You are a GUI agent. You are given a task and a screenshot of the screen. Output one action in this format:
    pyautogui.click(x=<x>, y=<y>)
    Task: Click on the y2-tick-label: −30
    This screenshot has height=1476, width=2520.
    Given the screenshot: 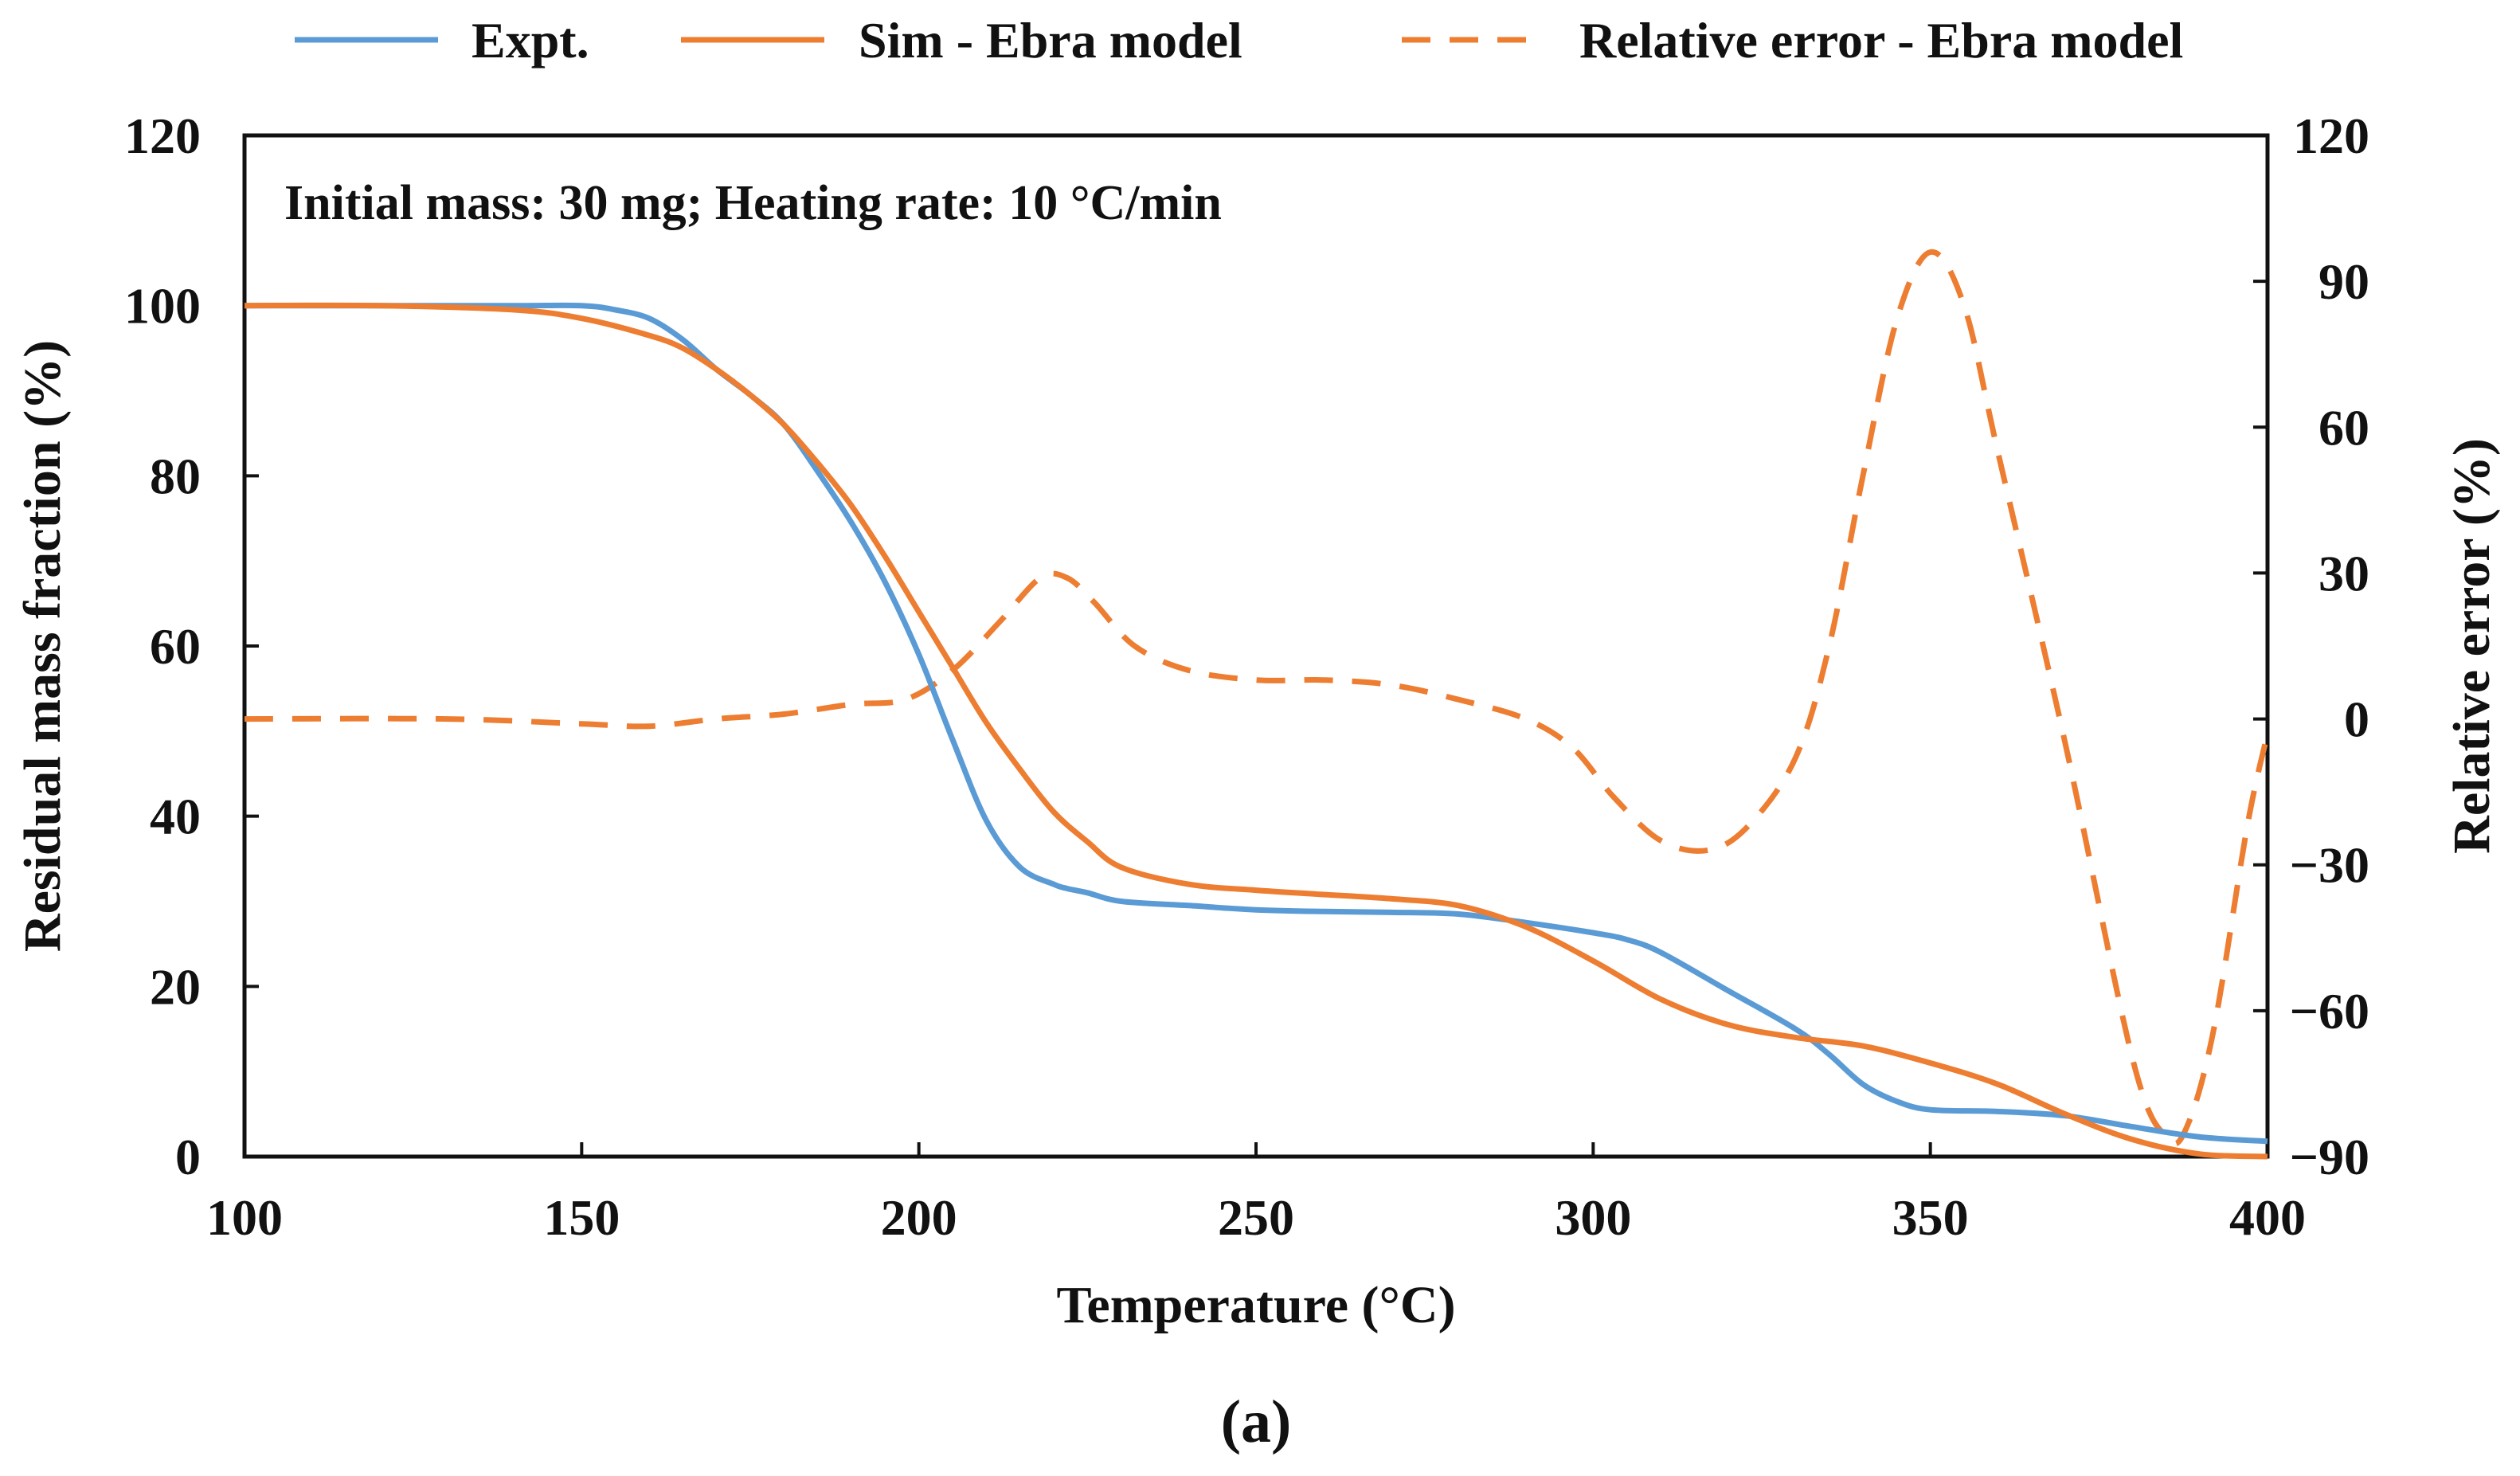 What is the action you would take?
    pyautogui.click(x=2329, y=865)
    